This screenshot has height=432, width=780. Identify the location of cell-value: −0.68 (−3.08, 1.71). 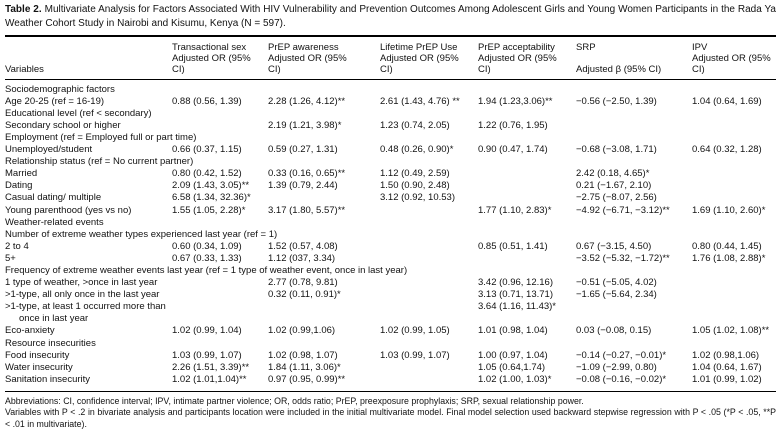
(616, 150).